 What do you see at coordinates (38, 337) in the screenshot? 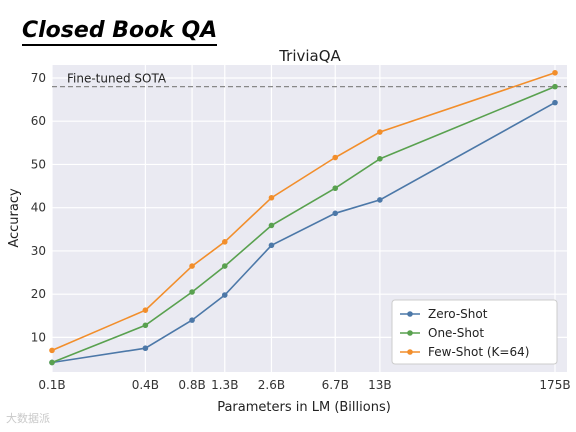
I see `y-tick-label: 10` at bounding box center [38, 337].